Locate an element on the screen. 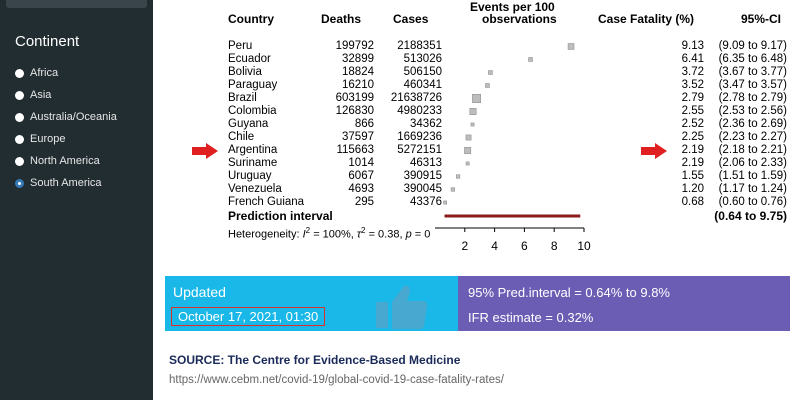  row-cases: 460341 is located at coordinates (422, 85).